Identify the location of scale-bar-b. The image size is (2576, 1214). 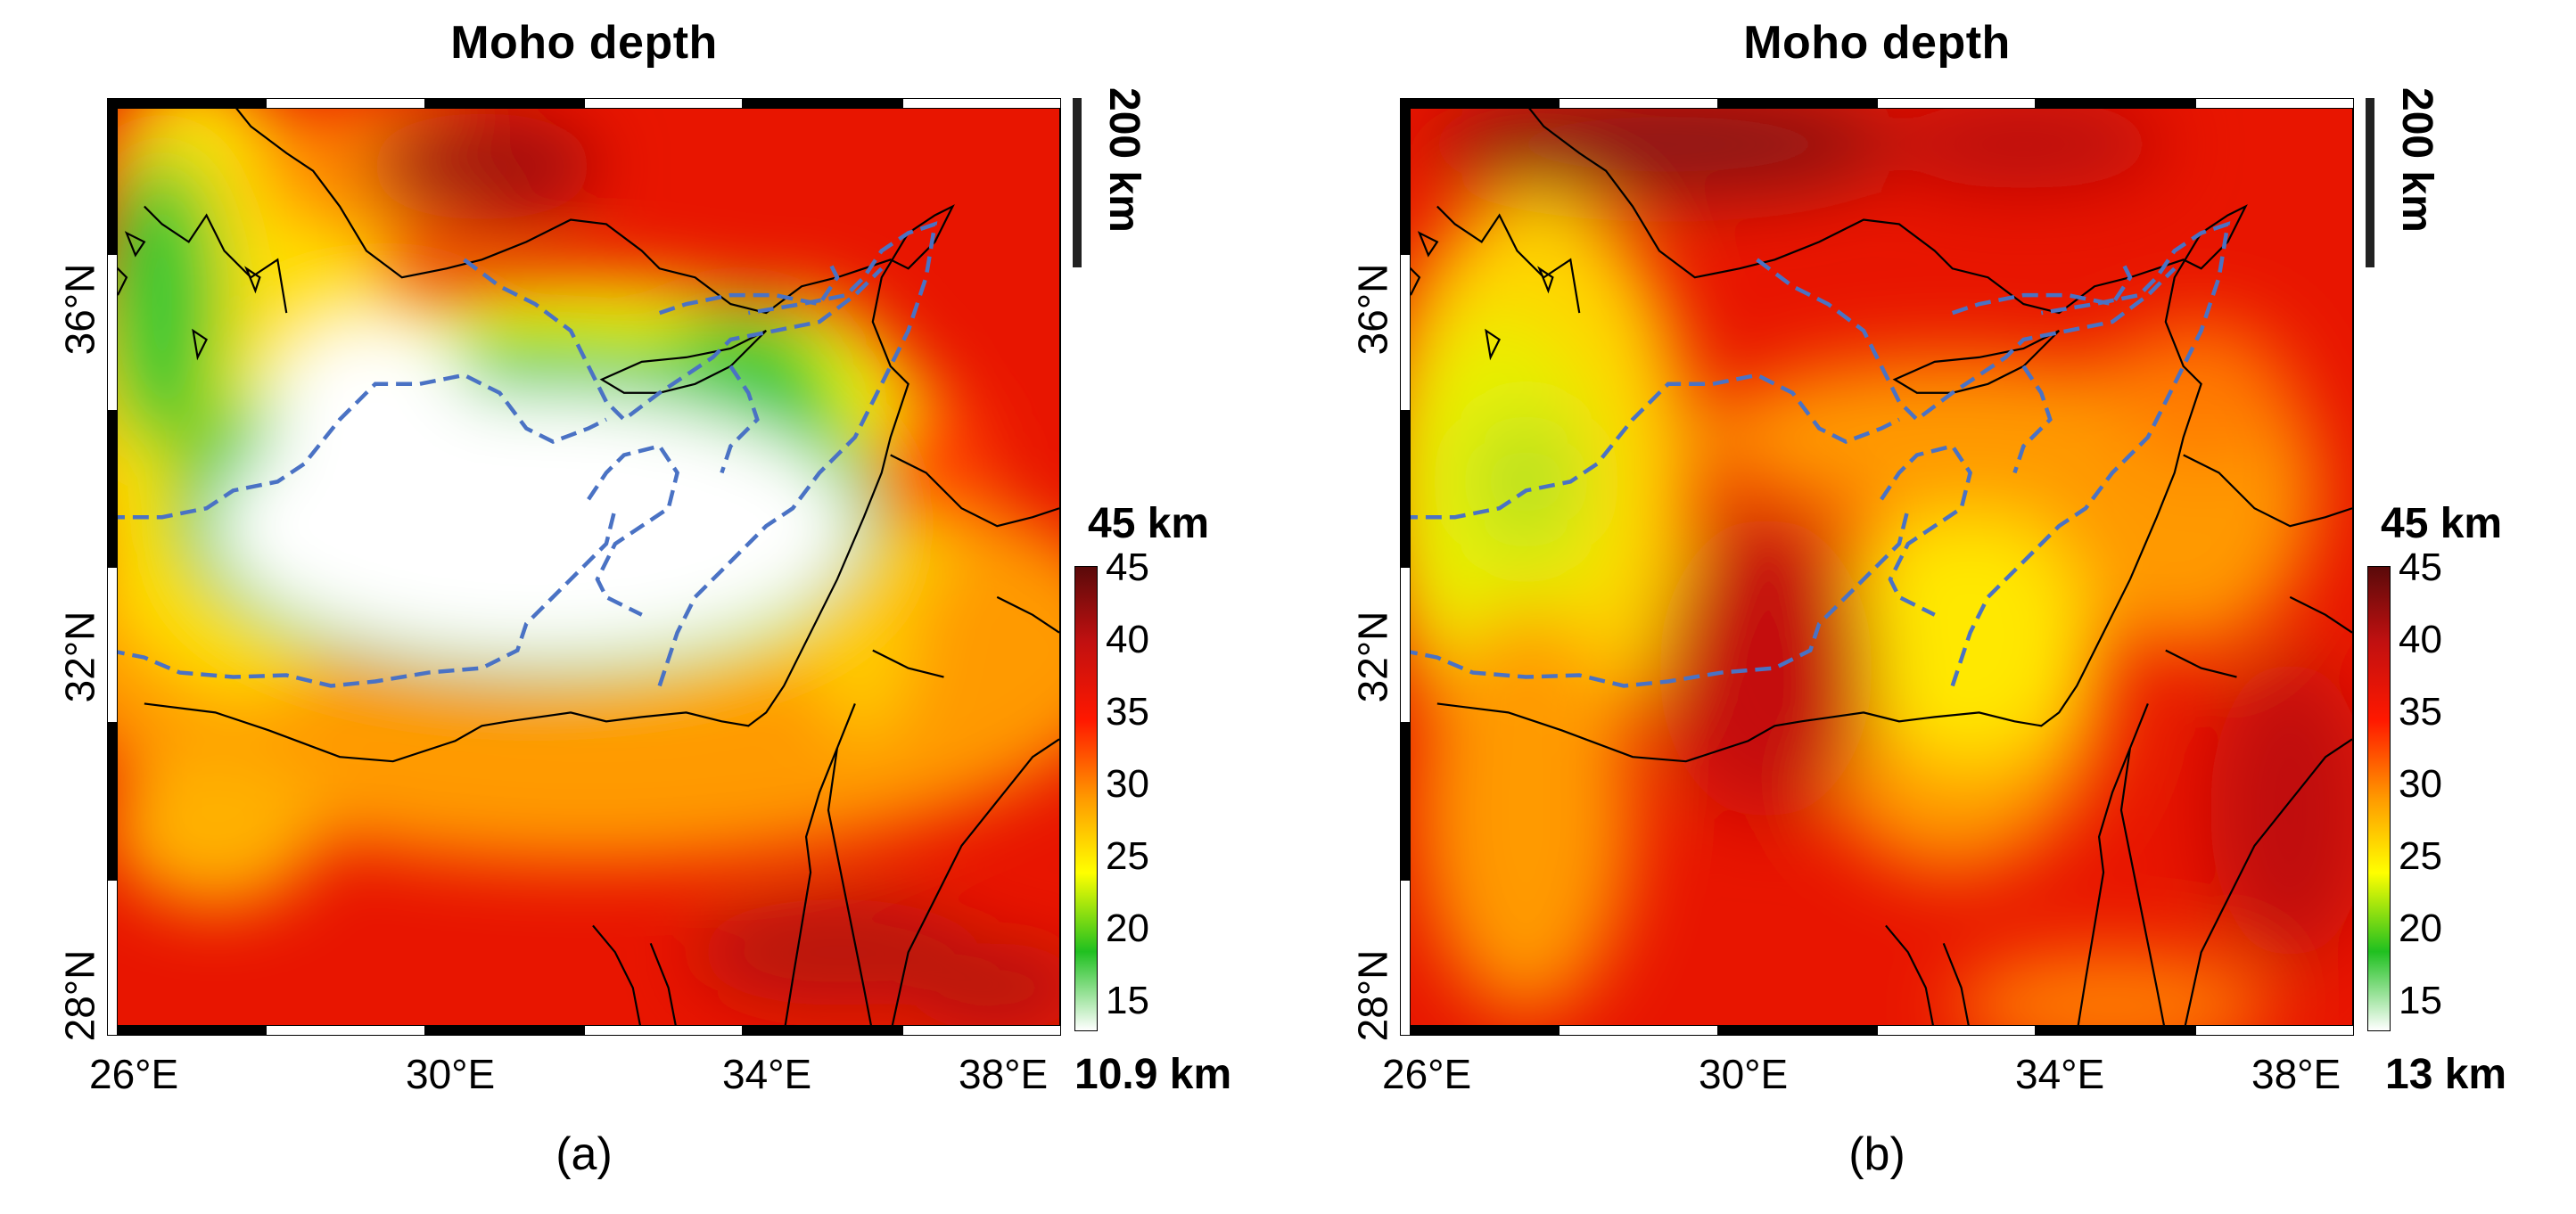
(2370, 182).